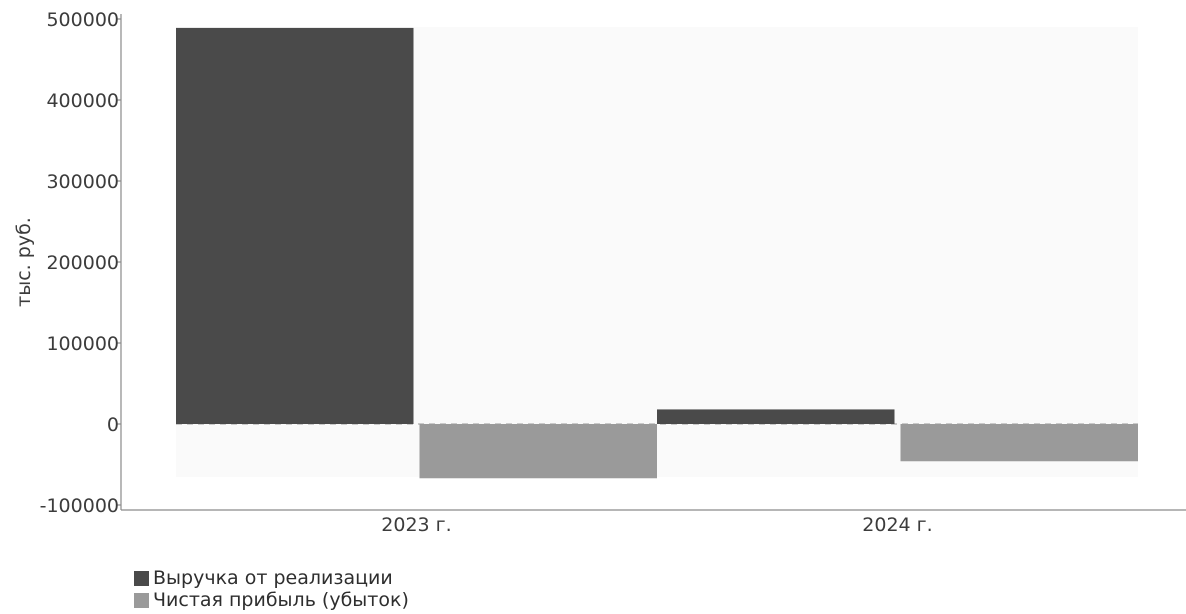 Image resolution: width=1186 pixels, height=614 pixels. I want to click on legend-swatch-net-profit, so click(141, 600).